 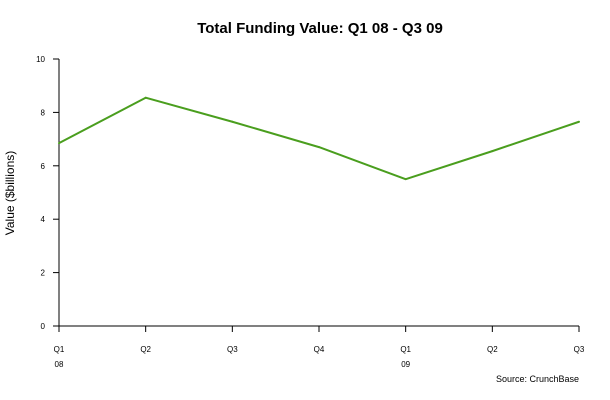 I want to click on source-annotation: Source: CrunchBase, so click(x=537, y=379).